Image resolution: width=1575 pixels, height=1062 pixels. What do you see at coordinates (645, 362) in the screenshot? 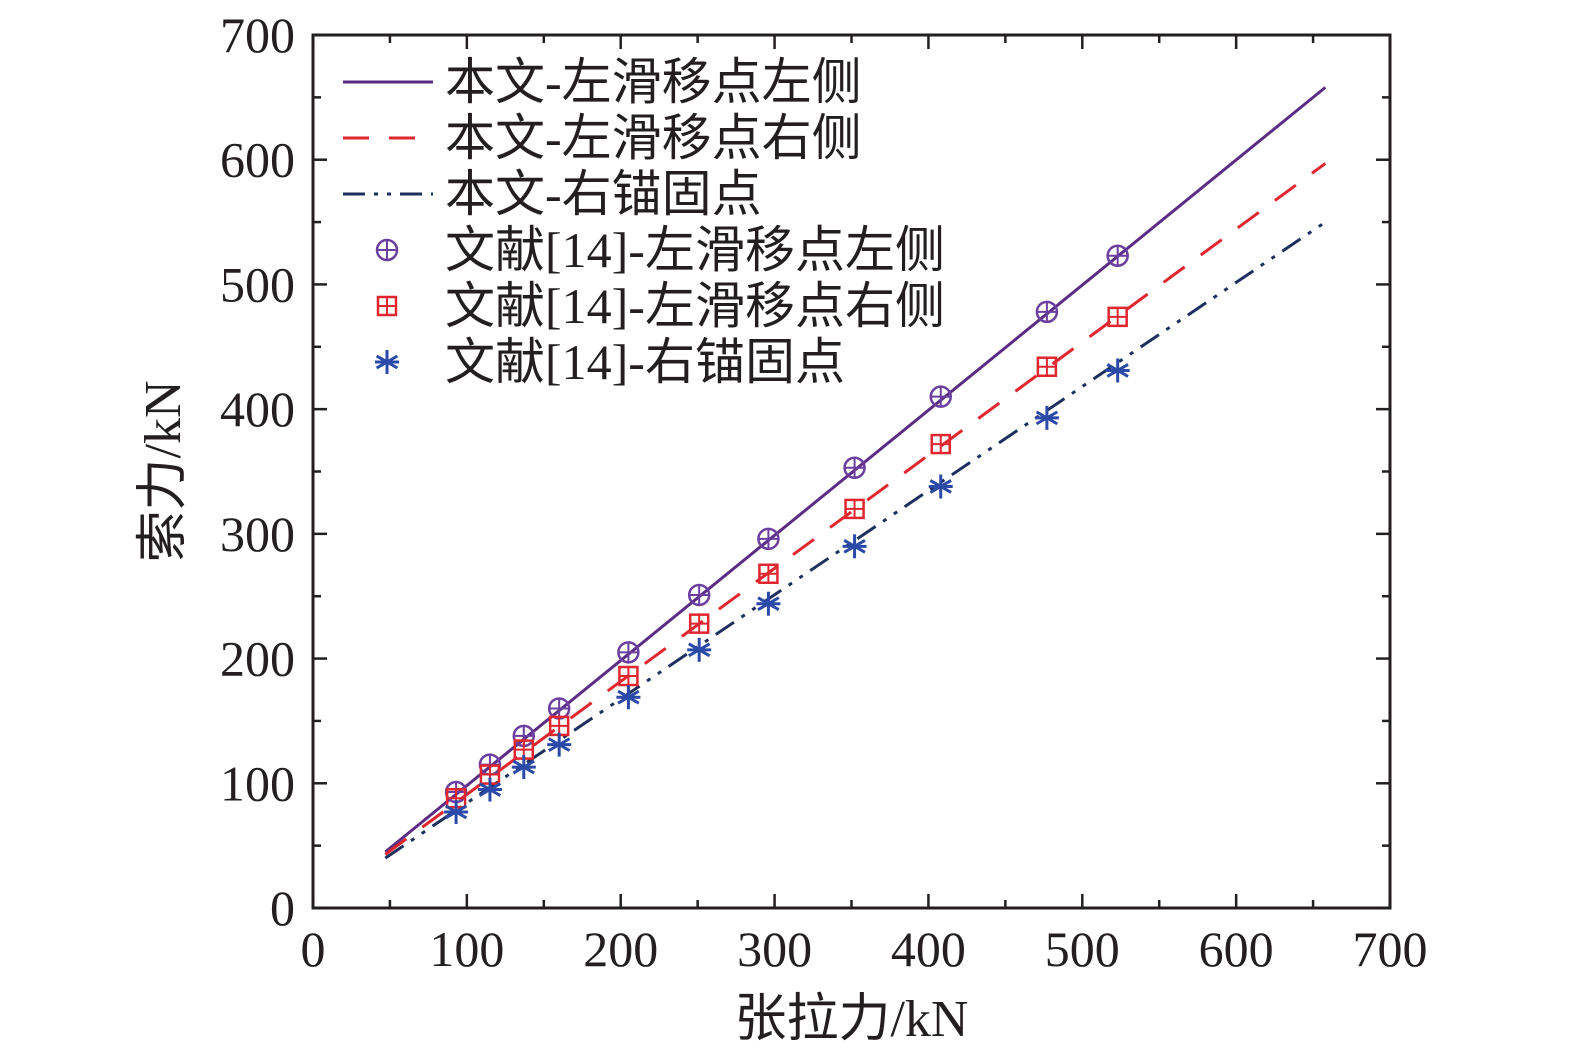
I see `legend-label-6: 文献[14]-右锚固点` at bounding box center [645, 362].